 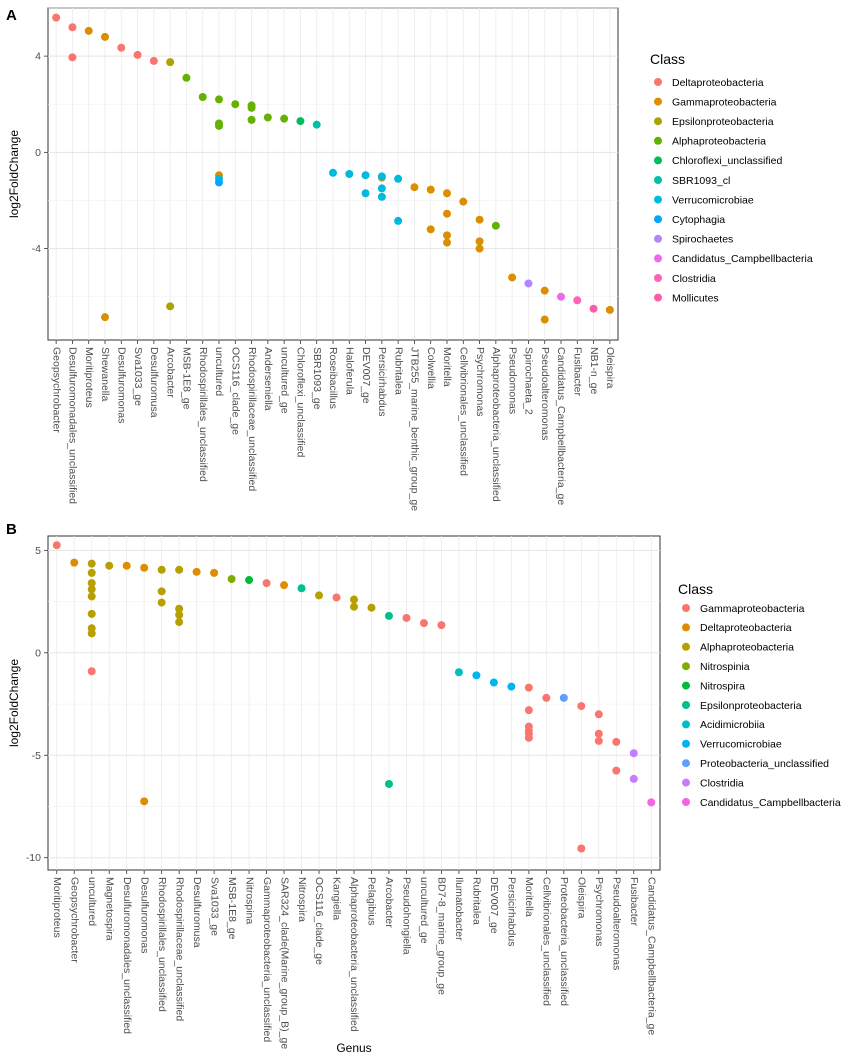 I want to click on x-tick-label: Pseudoalteromonas, so click(x=545, y=393).